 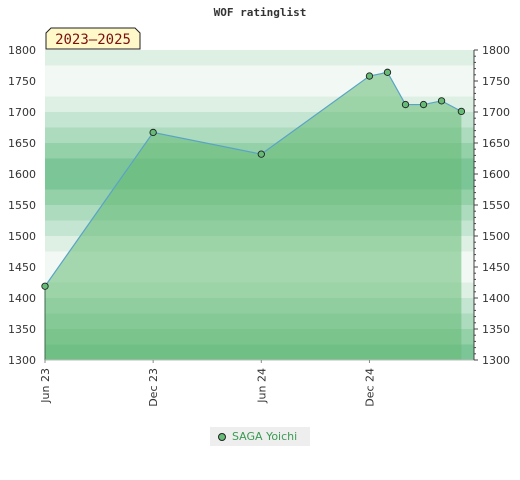 I want to click on y-tick-label-right: 1350, so click(x=496, y=329).